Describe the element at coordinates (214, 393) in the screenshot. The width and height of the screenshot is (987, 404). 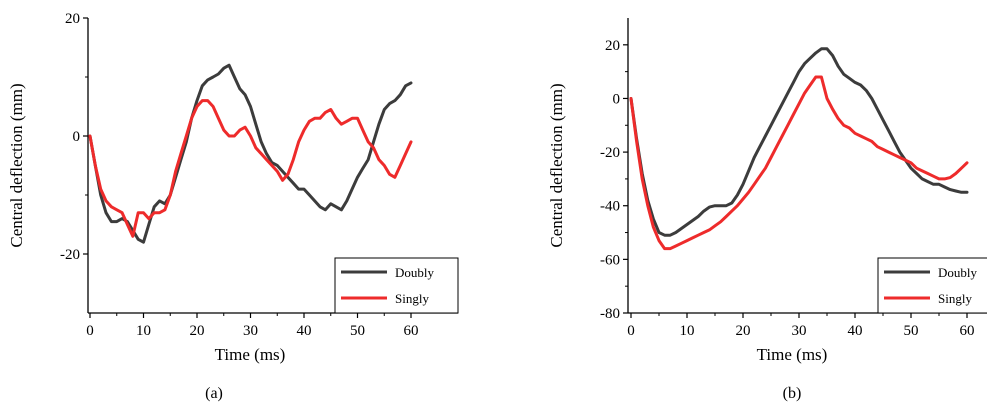
I see `figure-caption: (a)` at that location.